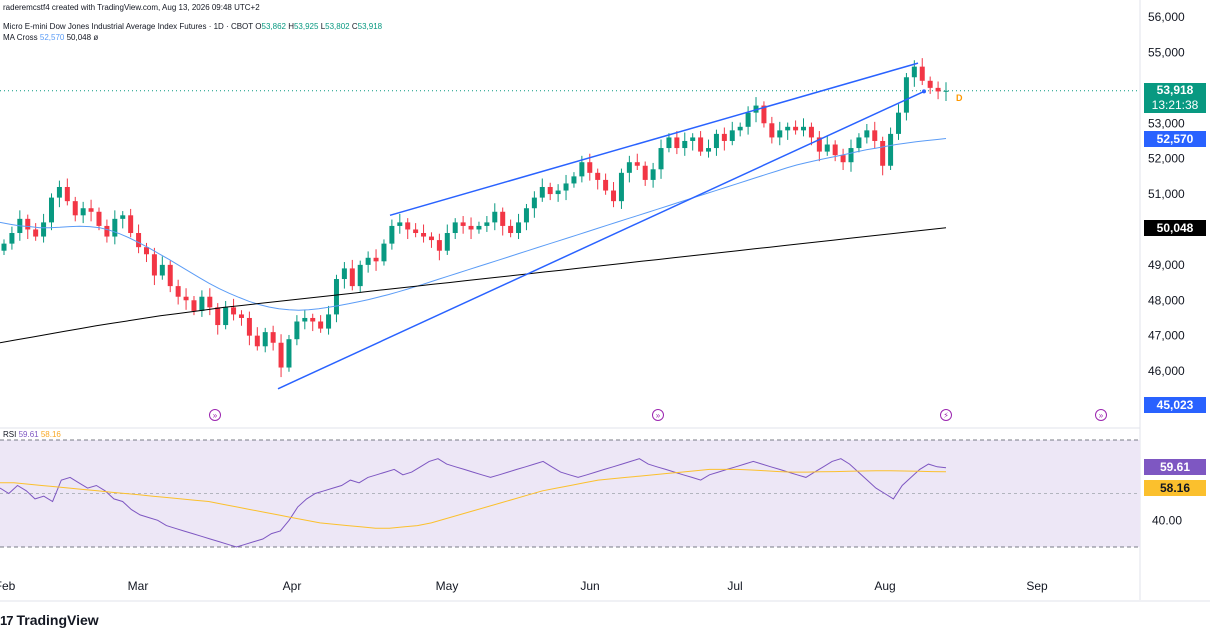 This screenshot has width=1210, height=642. What do you see at coordinates (1175, 105) in the screenshot?
I see `countdown: 13:21:38` at bounding box center [1175, 105].